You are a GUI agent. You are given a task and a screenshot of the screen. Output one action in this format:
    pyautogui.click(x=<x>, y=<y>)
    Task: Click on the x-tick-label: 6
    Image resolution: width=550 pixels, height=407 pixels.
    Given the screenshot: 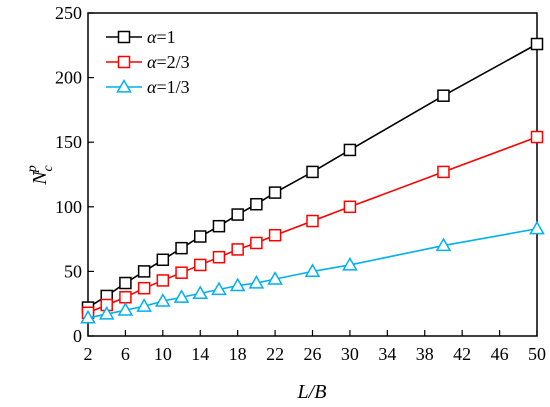 What is the action you would take?
    pyautogui.click(x=125, y=354)
    